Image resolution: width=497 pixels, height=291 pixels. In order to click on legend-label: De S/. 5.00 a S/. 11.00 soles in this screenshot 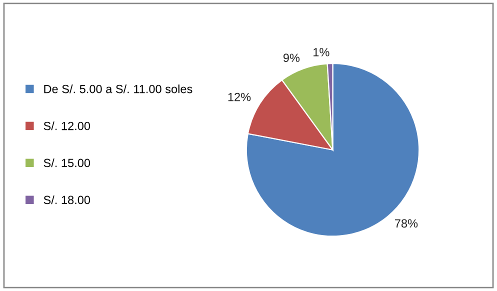, I will do `click(118, 89)`.